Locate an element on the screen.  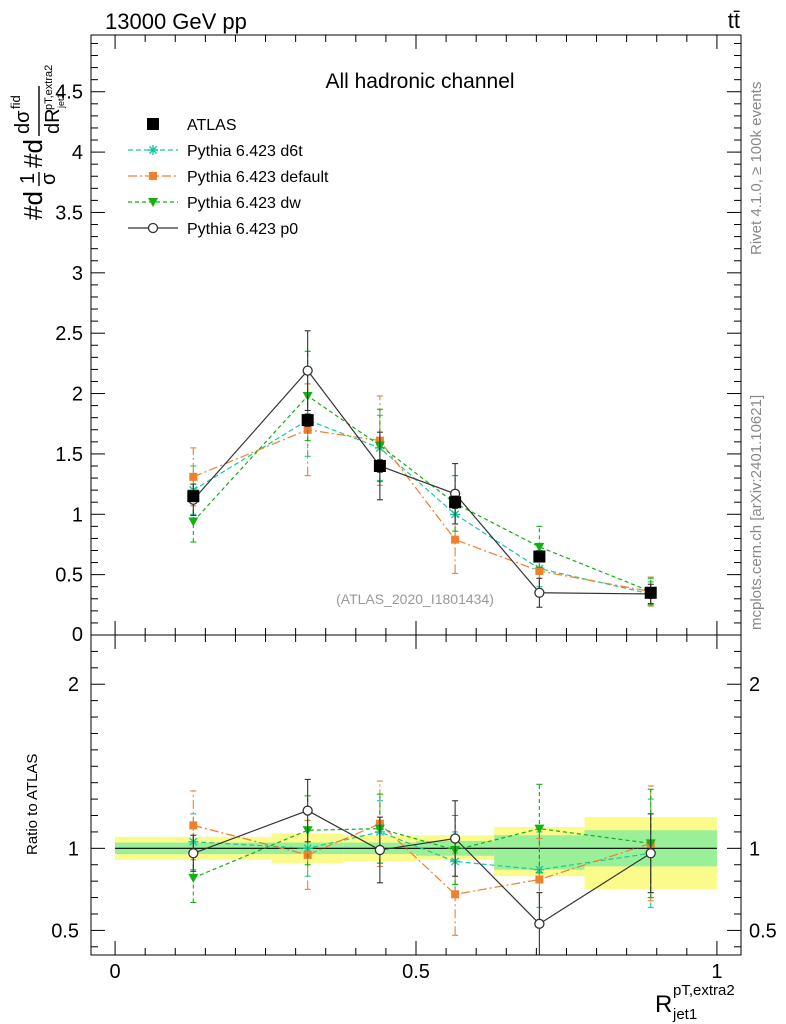
legend-entry-d6t: Pythia 6.423 d6t is located at coordinates (215, 151).